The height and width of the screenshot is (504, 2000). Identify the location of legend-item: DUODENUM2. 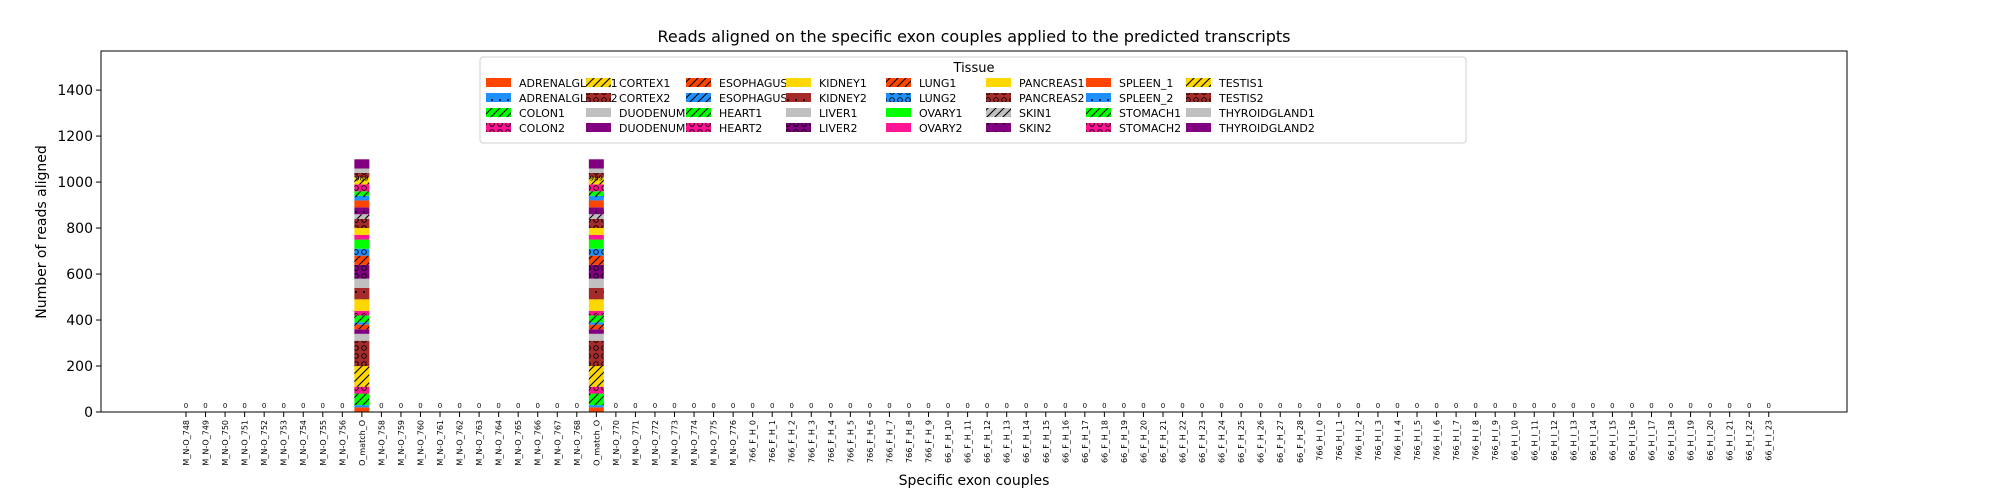
(639, 128).